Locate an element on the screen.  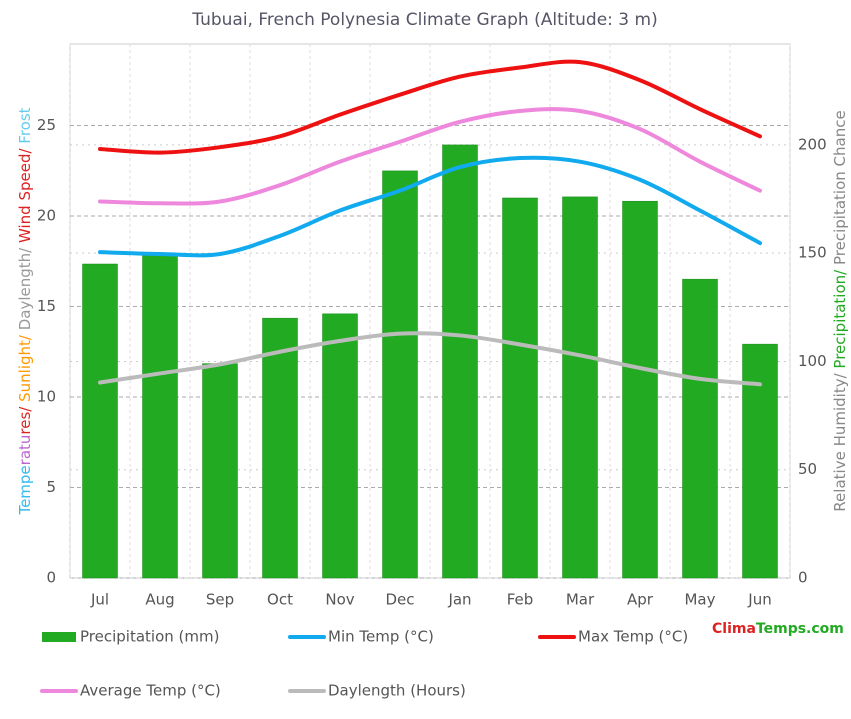
legend-label: Average Temp (°C) is located at coordinates (150, 691).